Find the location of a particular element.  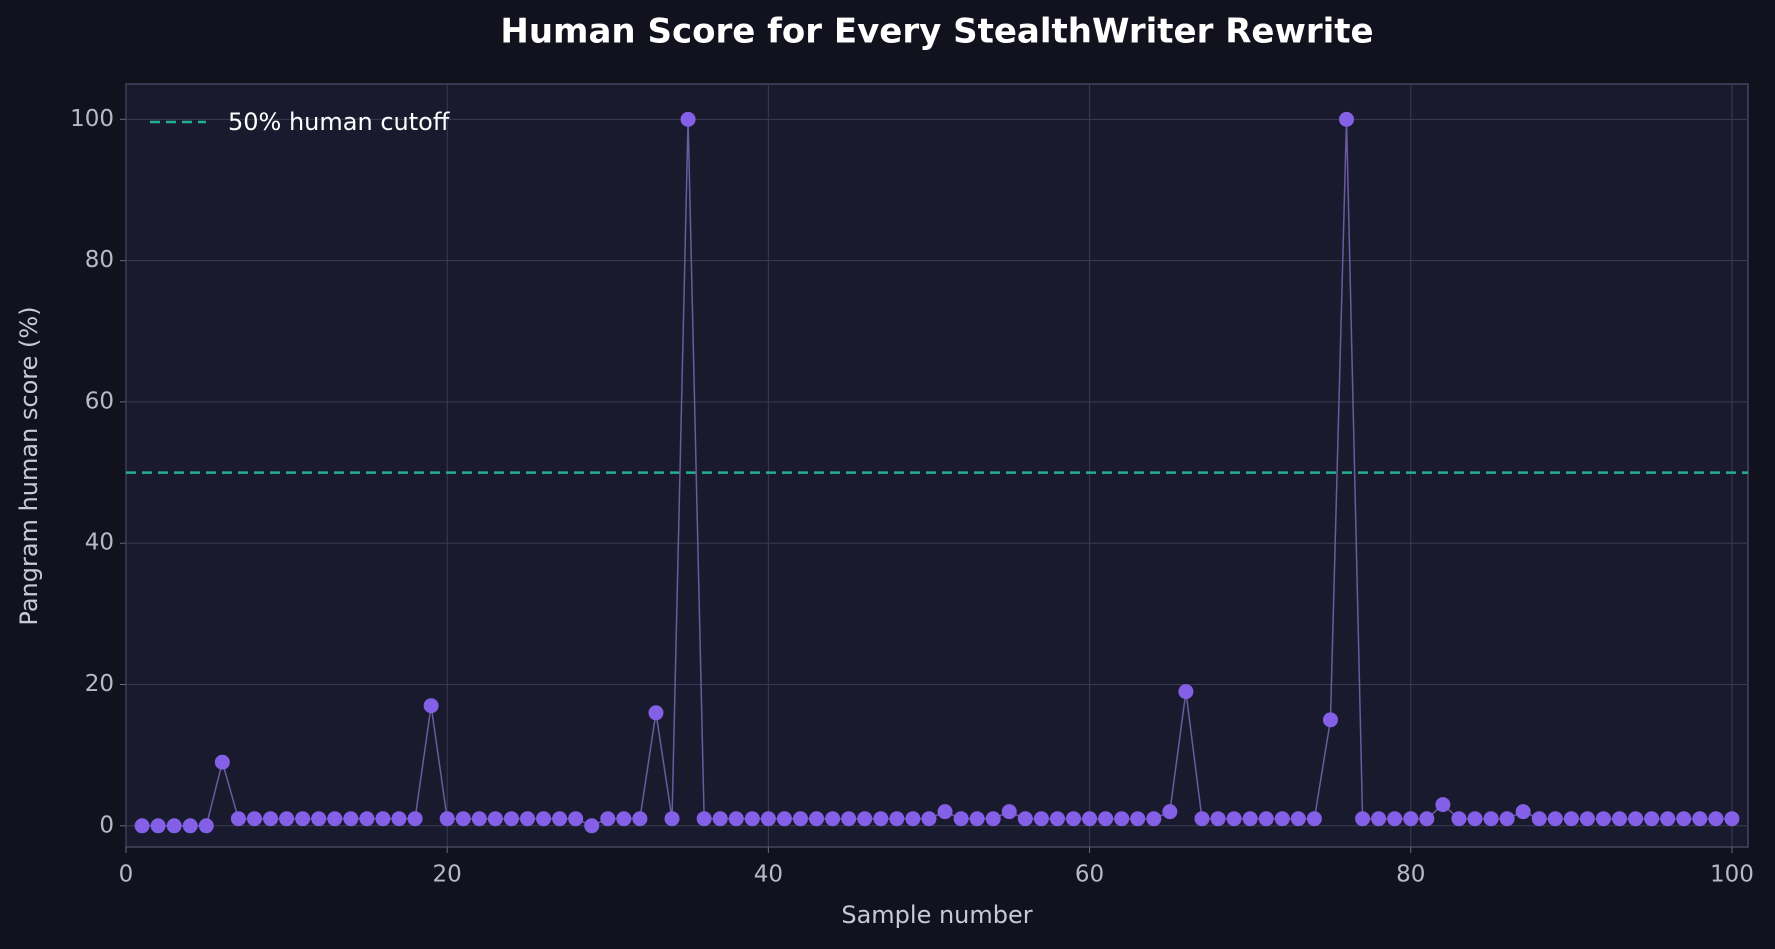

y-axis-label: Pangram human score (%) is located at coordinates (29, 465).